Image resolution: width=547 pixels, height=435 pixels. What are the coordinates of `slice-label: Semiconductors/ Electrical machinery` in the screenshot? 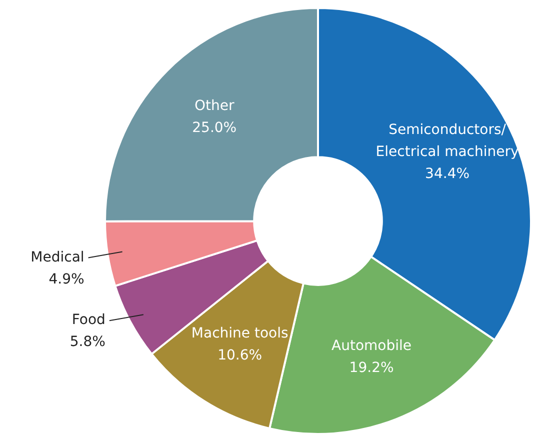 It's located at (447, 141).